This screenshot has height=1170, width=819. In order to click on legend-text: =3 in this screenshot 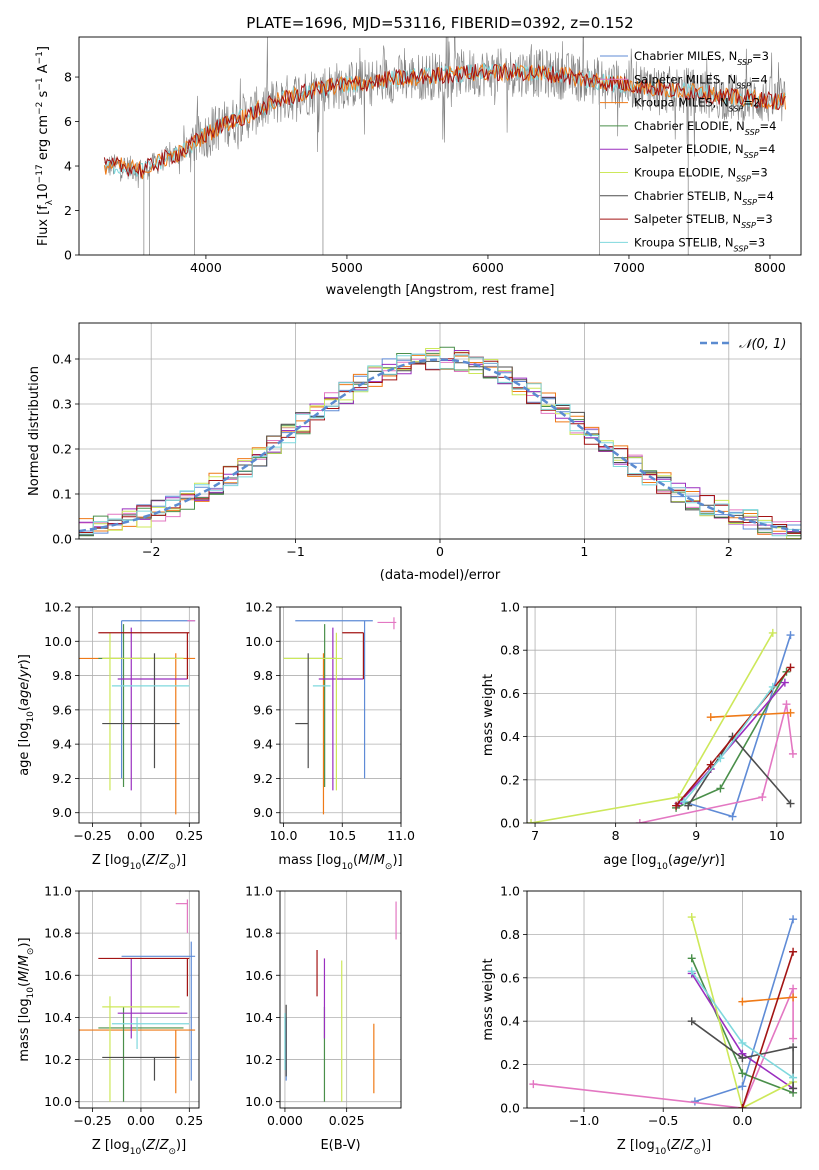, I will do `click(764, 219)`.